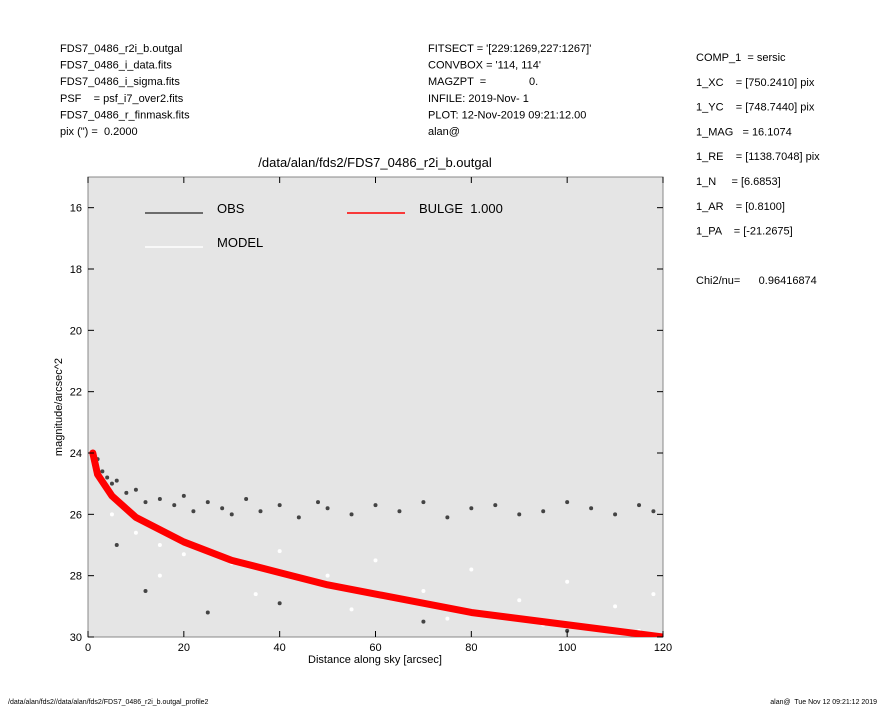 The height and width of the screenshot is (708, 885). I want to click on fit-parameter: 1_N = [6.6853], so click(738, 182).